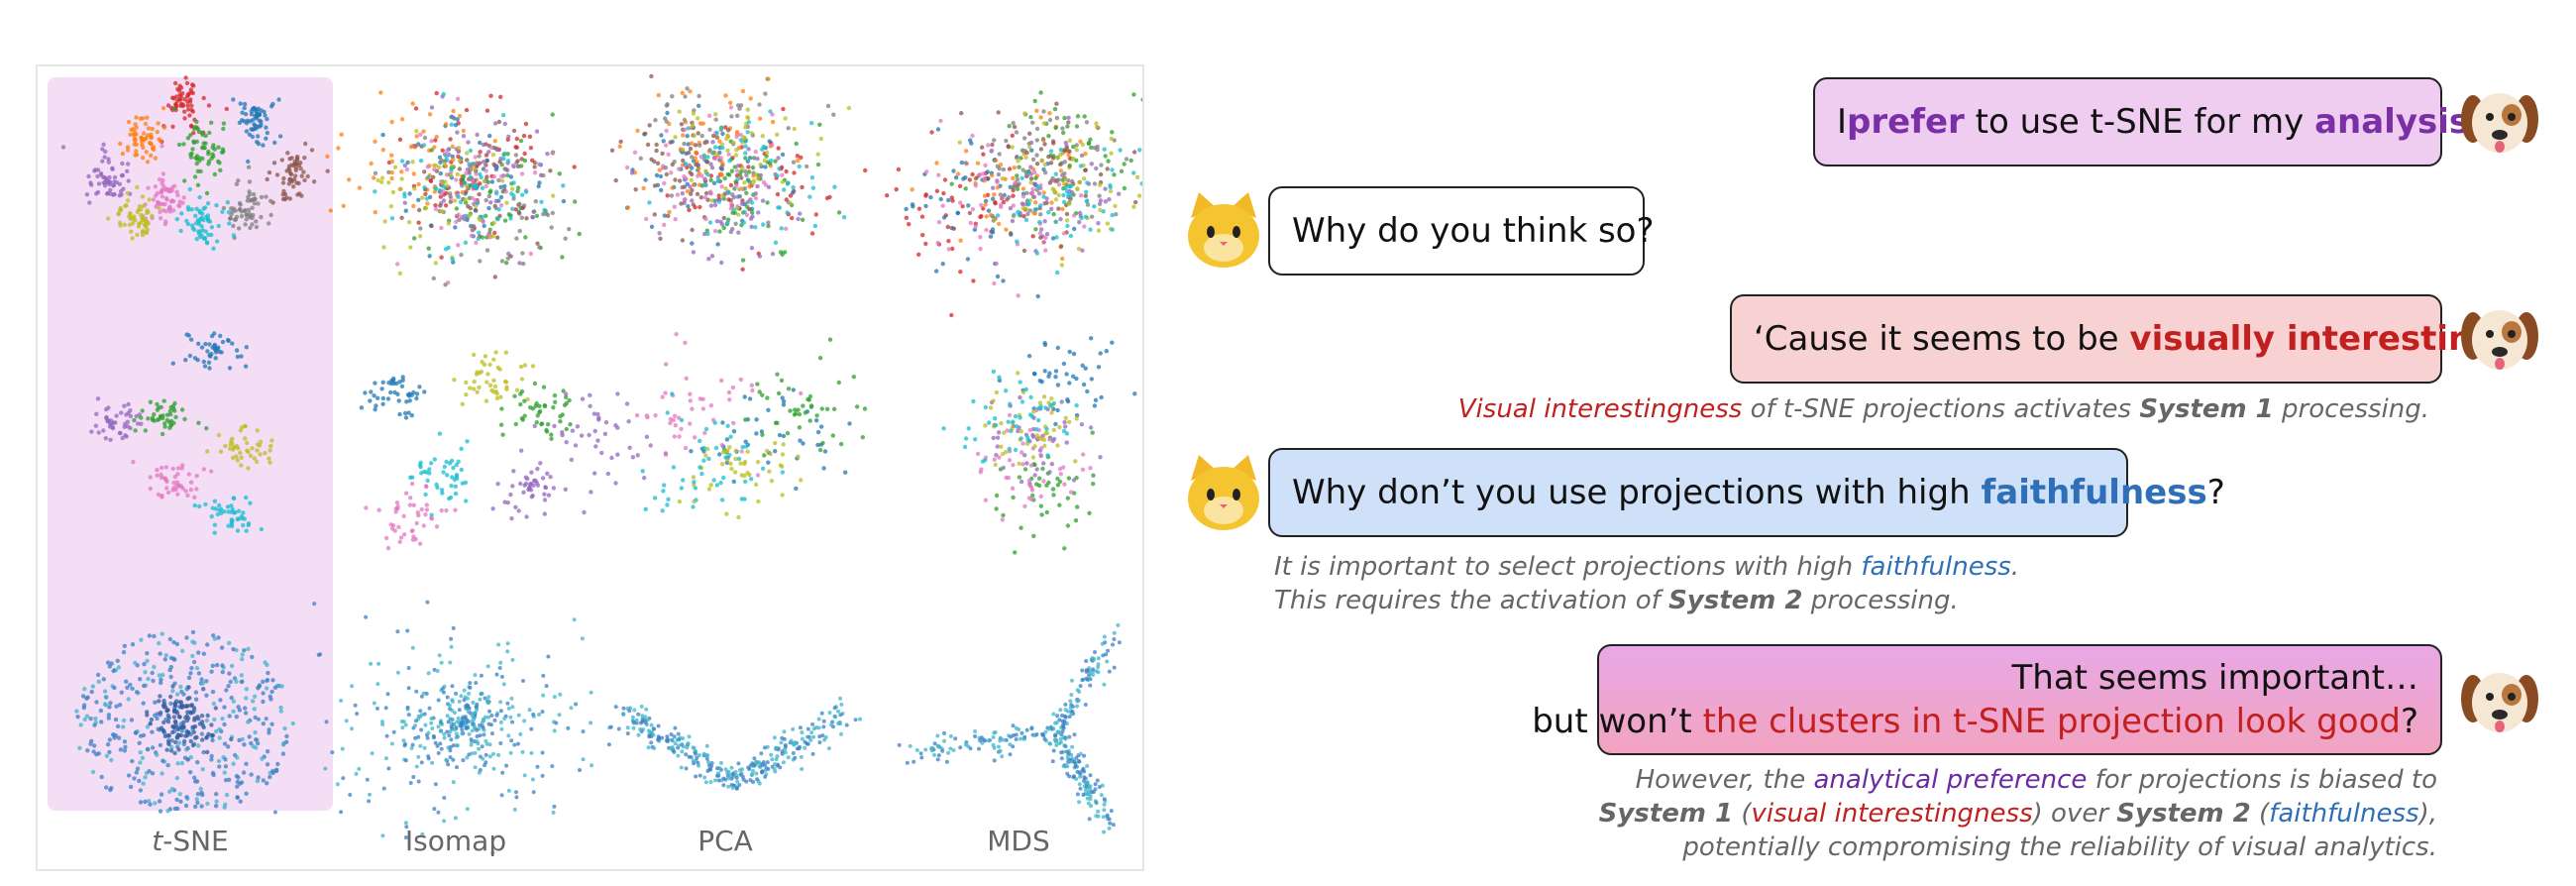 Image resolution: width=2576 pixels, height=886 pixels. Describe the element at coordinates (2015, 567) in the screenshot. I see `n4-part: .` at that location.